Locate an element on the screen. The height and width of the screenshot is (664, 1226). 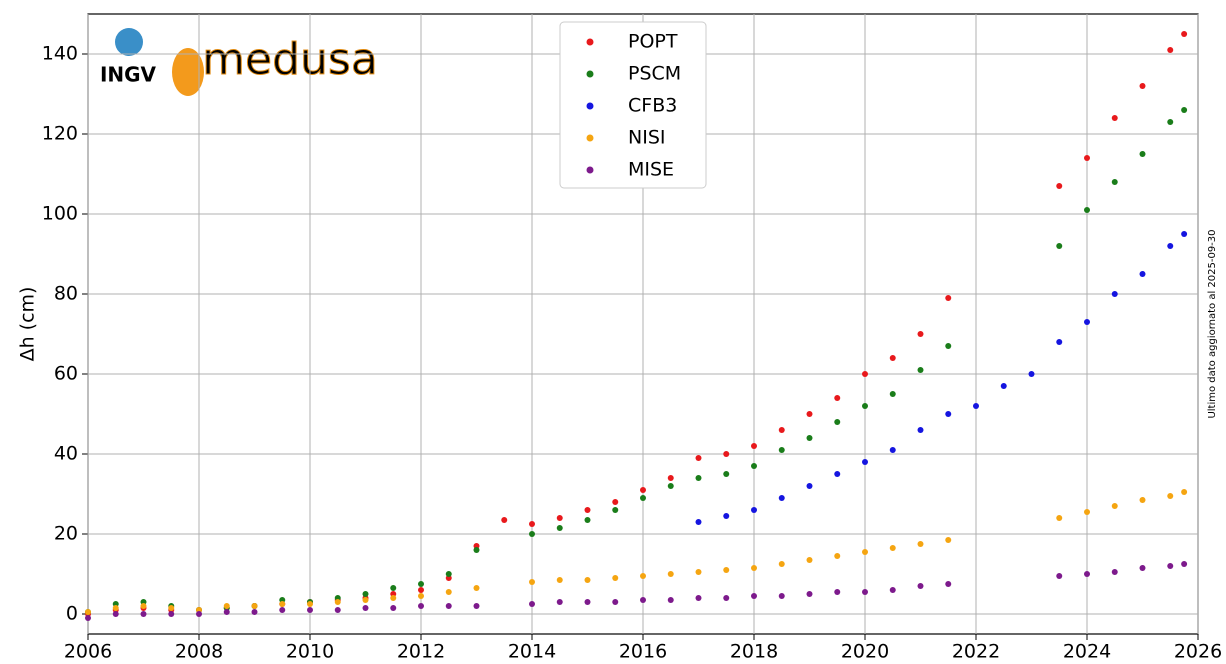
y-axis-label: Δh (cm) is located at coordinates (28, 324).